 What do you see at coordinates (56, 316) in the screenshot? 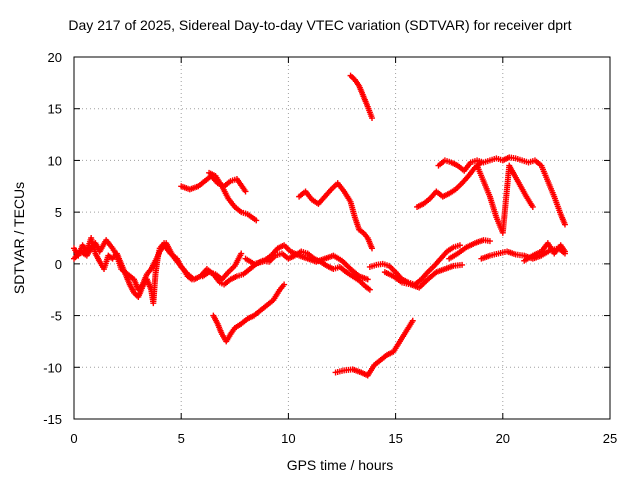
I see `y-tick-label: -5` at bounding box center [56, 316].